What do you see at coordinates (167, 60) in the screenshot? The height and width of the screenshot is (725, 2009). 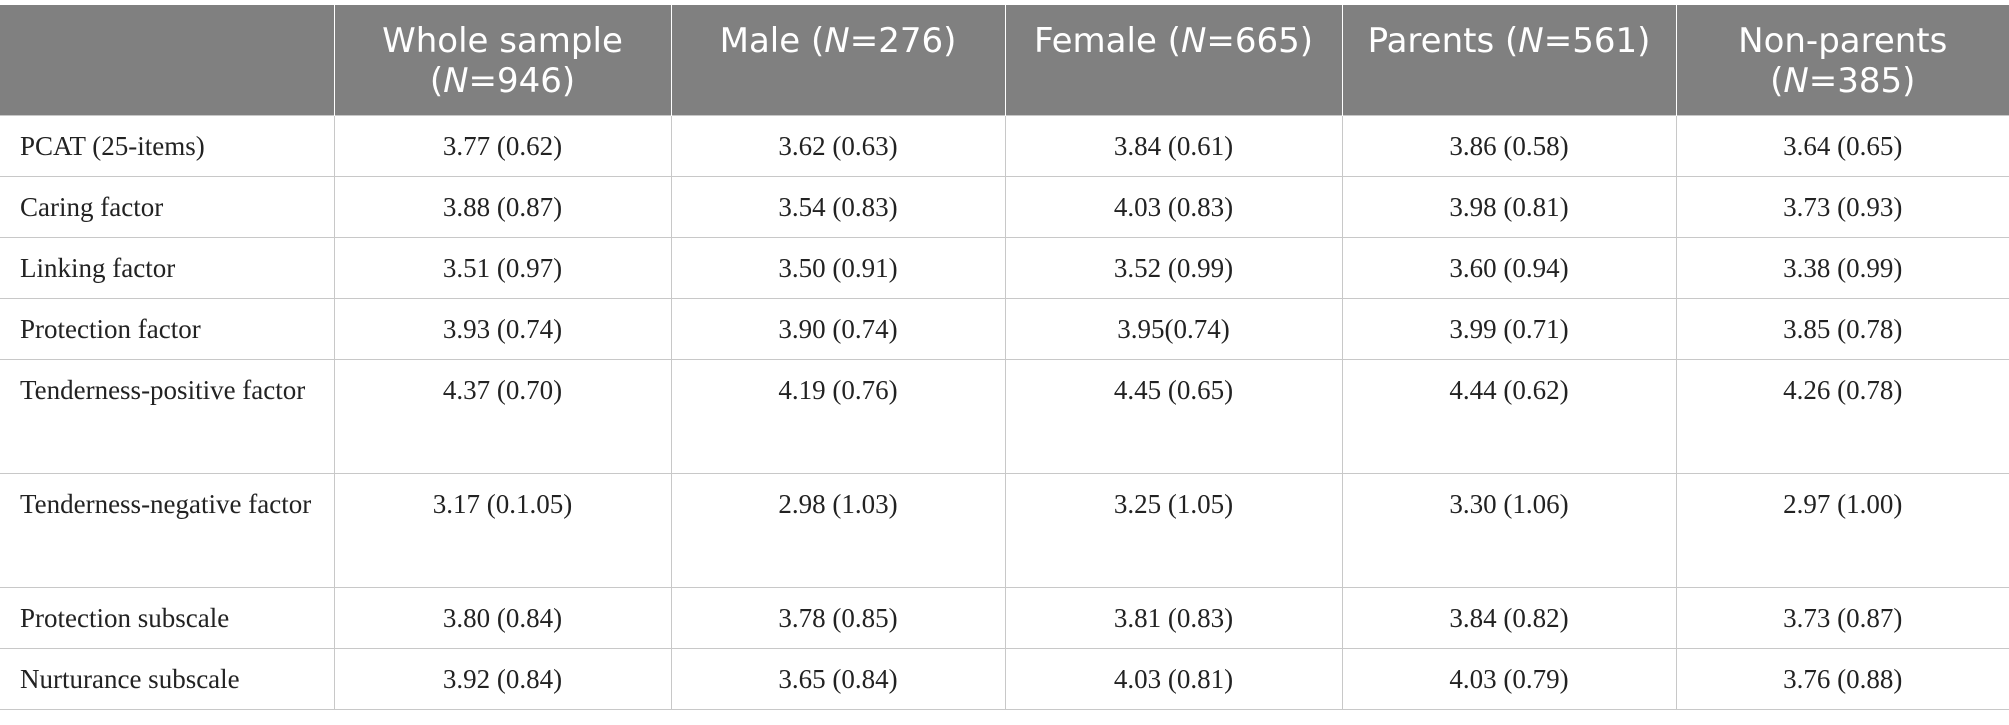 I see `header-cell-empty` at bounding box center [167, 60].